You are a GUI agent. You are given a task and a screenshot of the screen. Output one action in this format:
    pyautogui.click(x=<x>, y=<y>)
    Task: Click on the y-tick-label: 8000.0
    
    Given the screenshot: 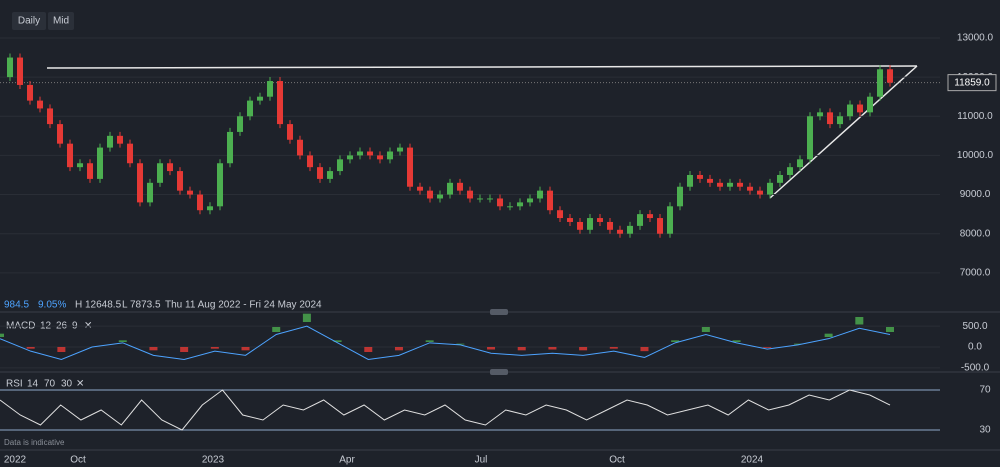 What is the action you would take?
    pyautogui.click(x=975, y=233)
    